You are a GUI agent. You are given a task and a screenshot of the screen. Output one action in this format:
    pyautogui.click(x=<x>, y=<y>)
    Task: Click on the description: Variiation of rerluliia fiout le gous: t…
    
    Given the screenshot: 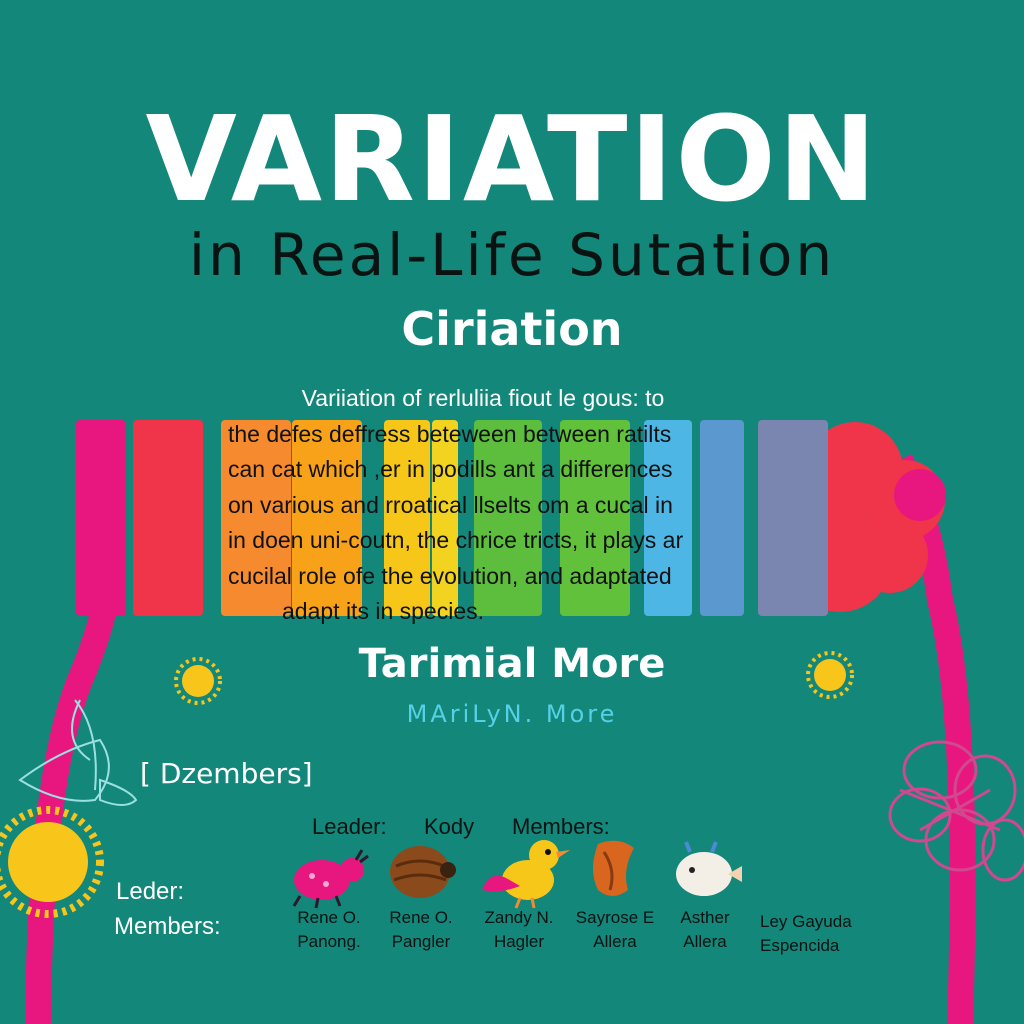 What is the action you would take?
    pyautogui.click(x=483, y=505)
    